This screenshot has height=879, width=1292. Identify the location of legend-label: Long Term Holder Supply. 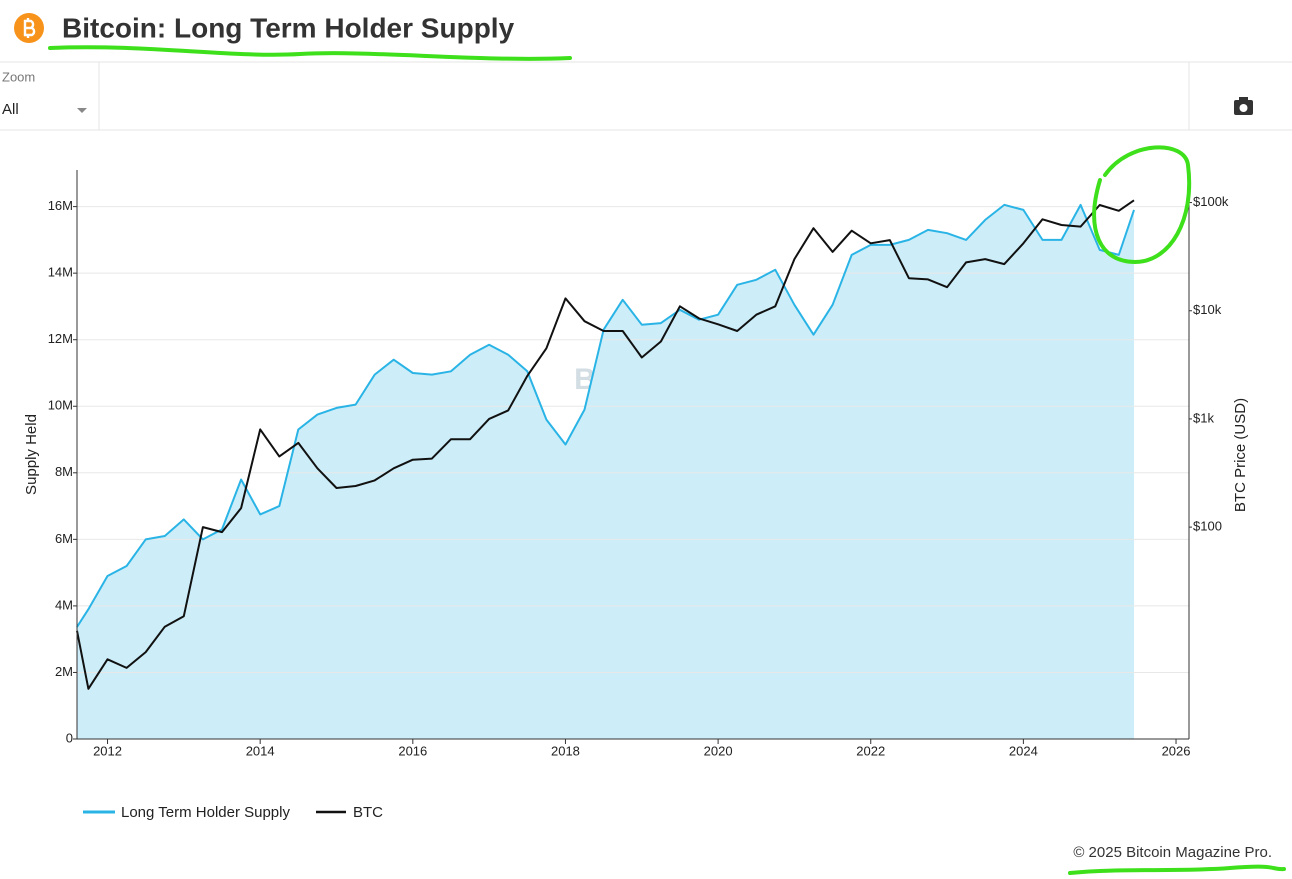
(205, 812).